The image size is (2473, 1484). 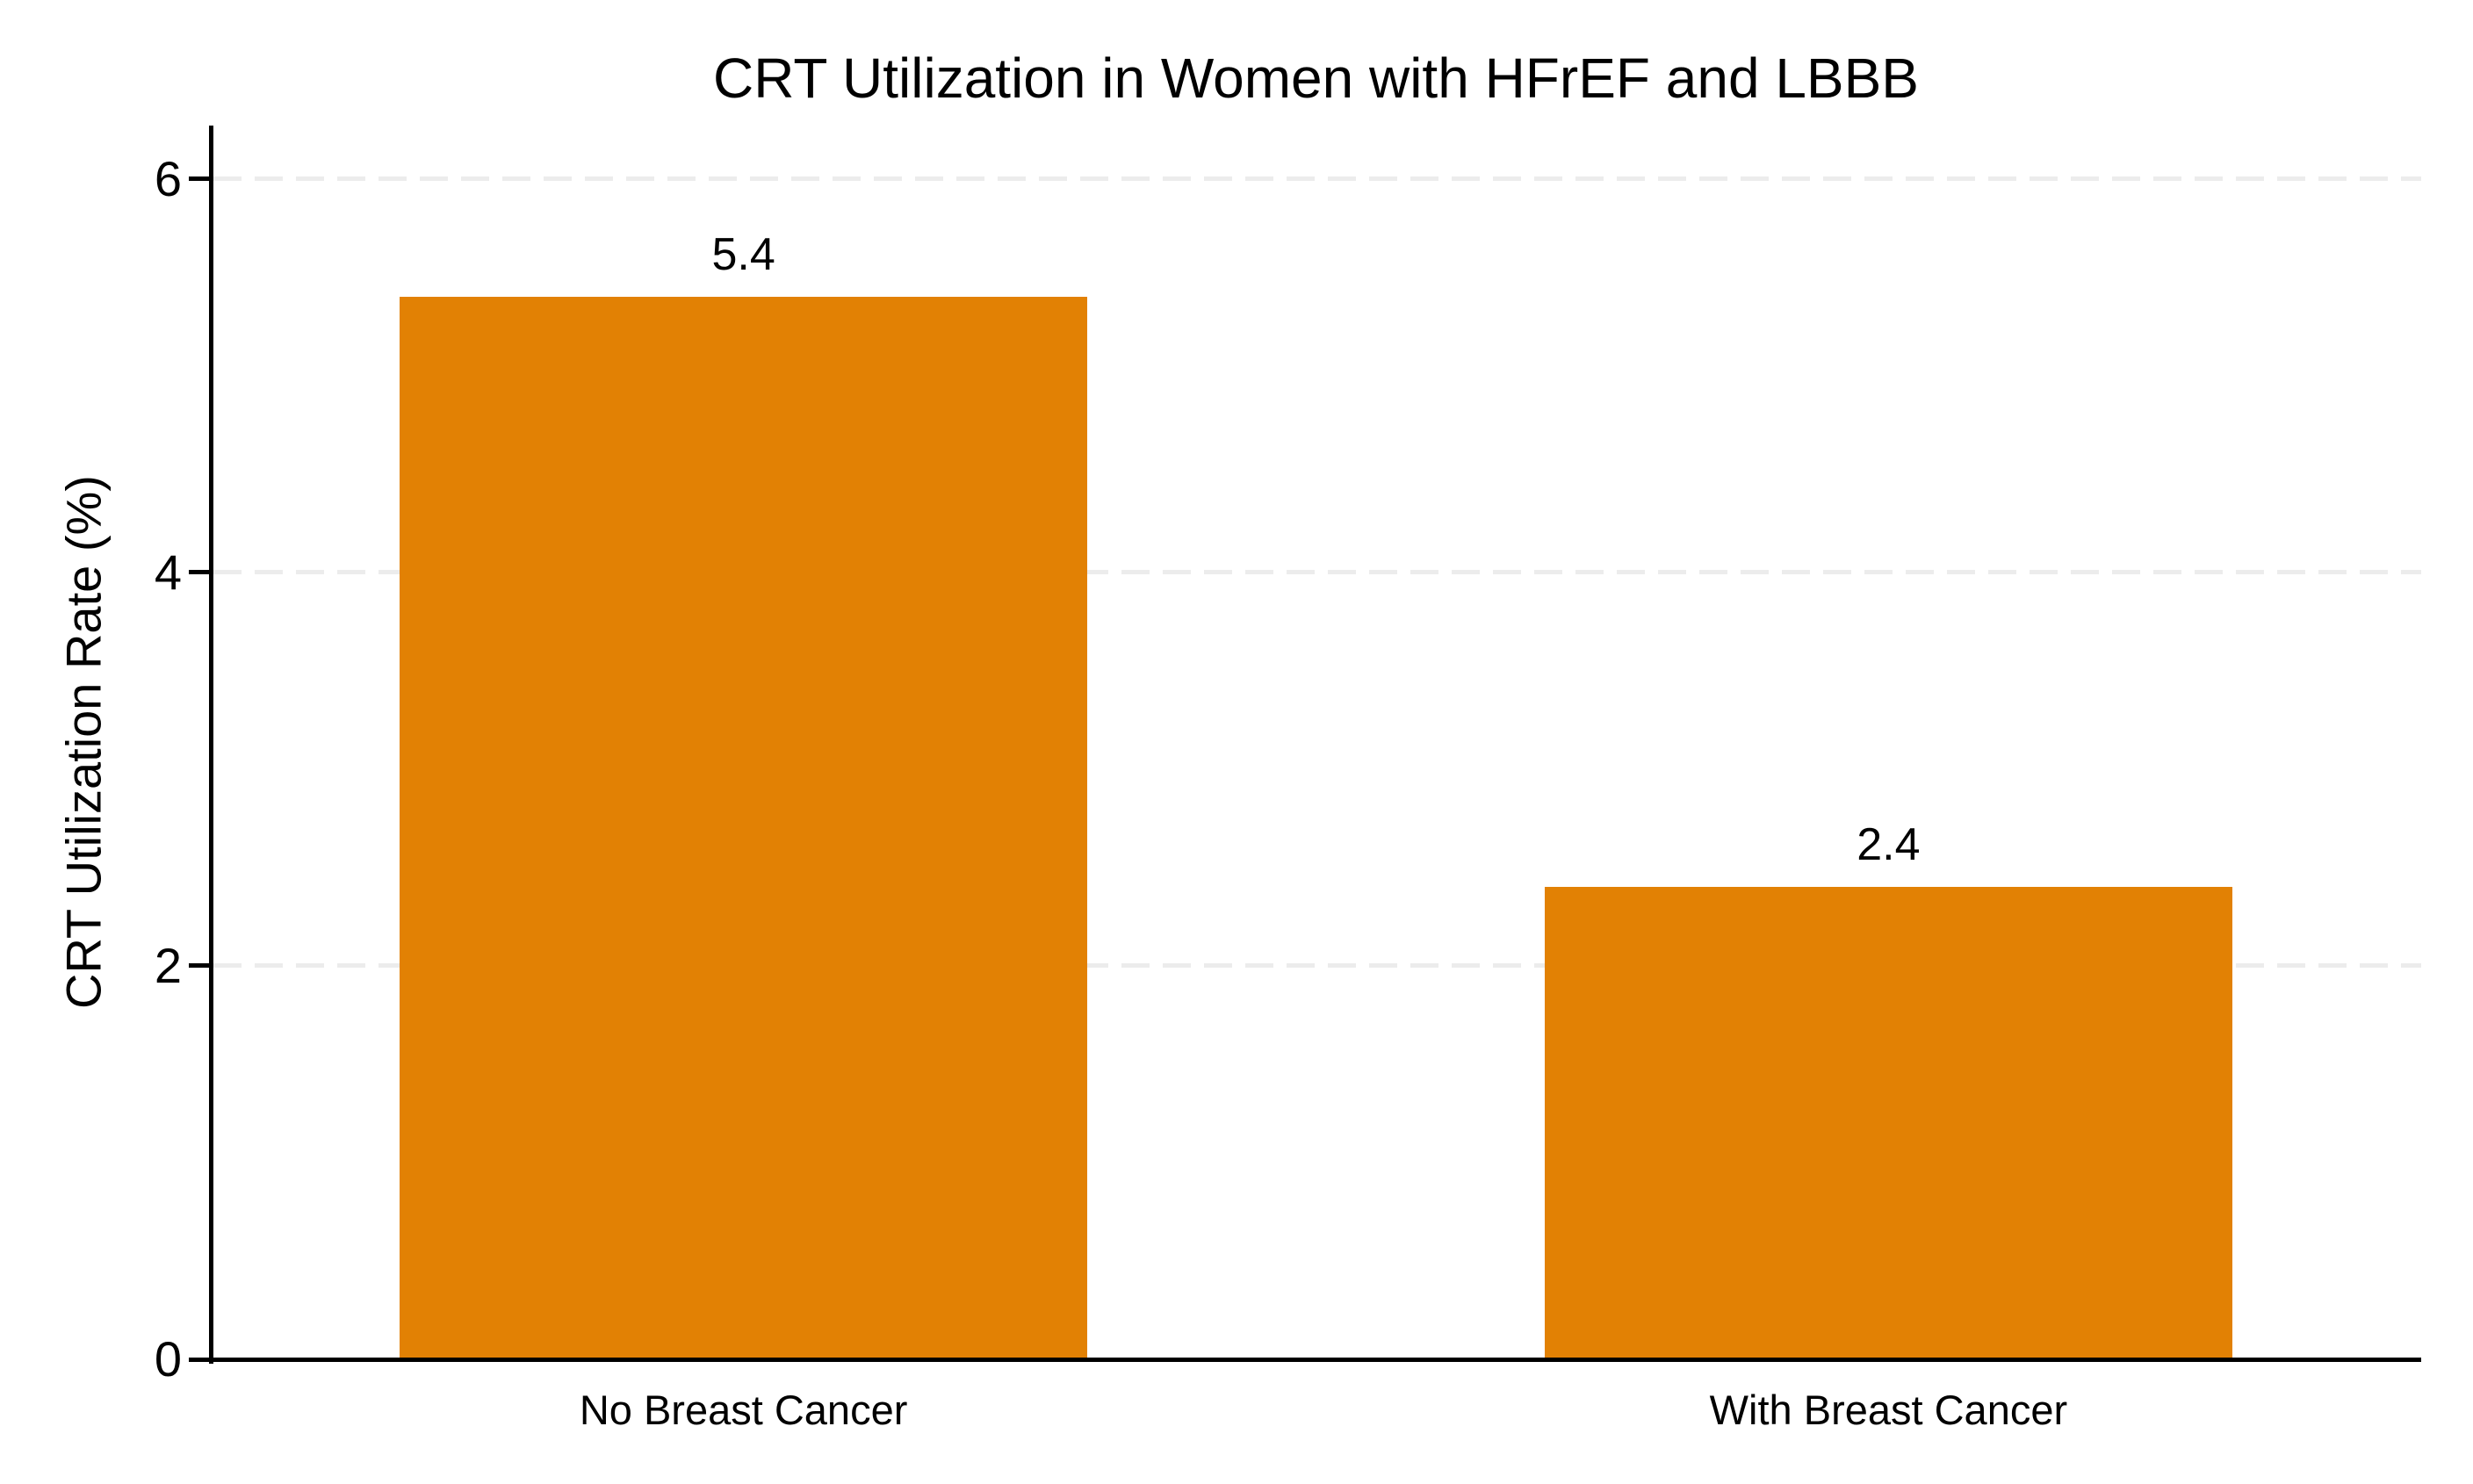 What do you see at coordinates (211, 745) in the screenshot?
I see `y-axis-spine` at bounding box center [211, 745].